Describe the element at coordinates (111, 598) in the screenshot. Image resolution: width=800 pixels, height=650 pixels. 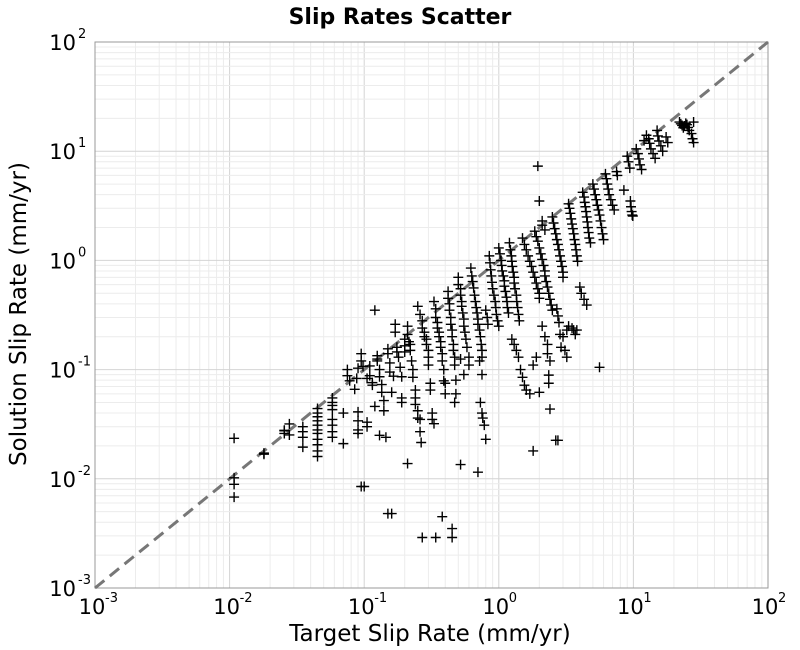
I see `x-tick-exponent: -3` at that location.